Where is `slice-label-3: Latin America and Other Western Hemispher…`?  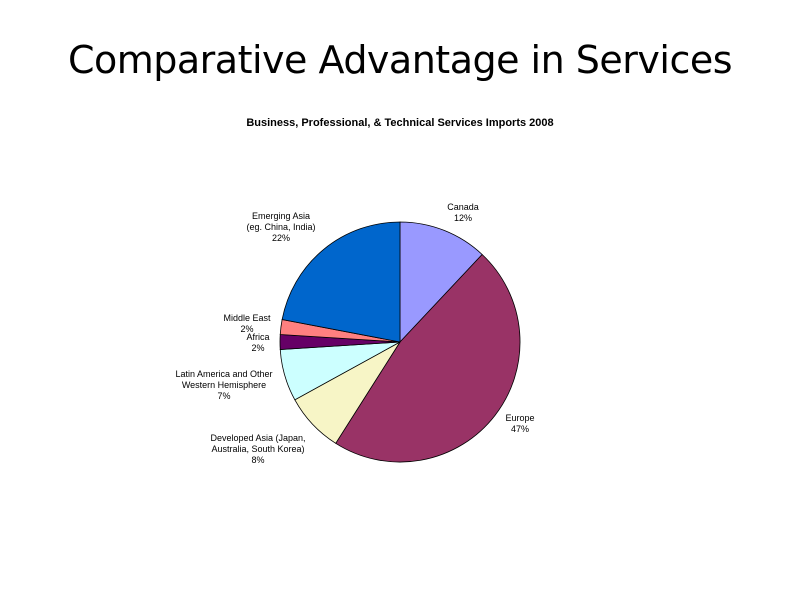
slice-label-3: Latin America and Other Western Hemispher… is located at coordinates (223, 385).